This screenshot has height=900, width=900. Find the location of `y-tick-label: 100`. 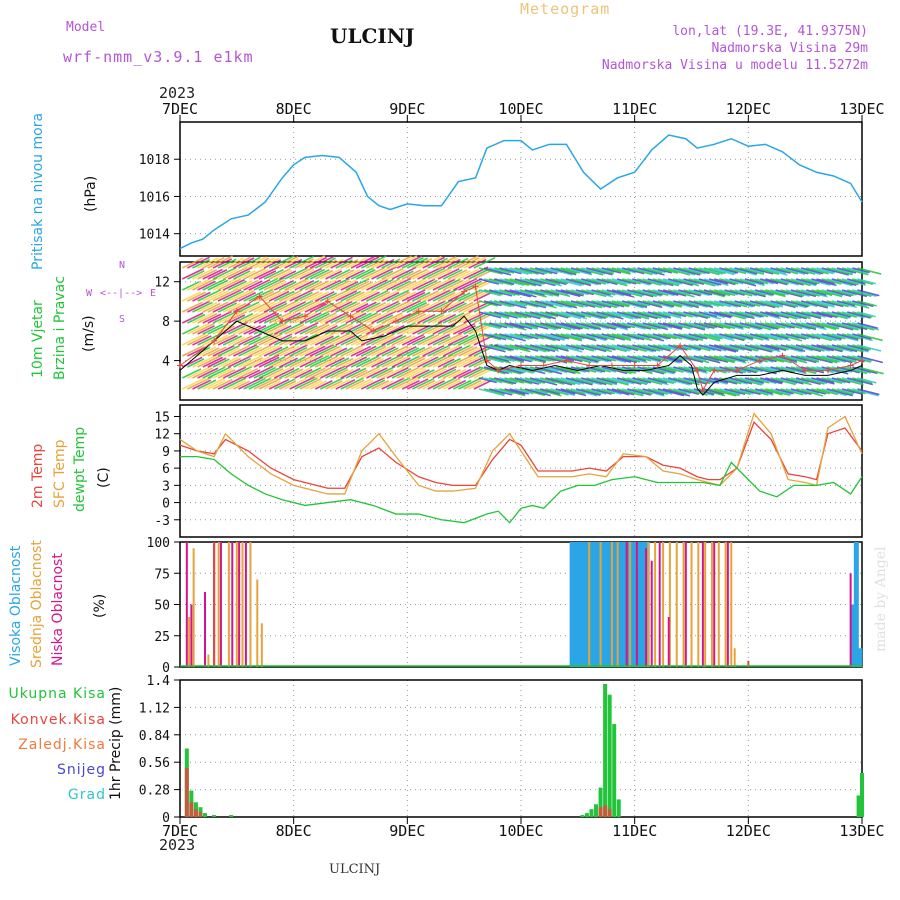

y-tick-label: 100 is located at coordinates (158, 543).